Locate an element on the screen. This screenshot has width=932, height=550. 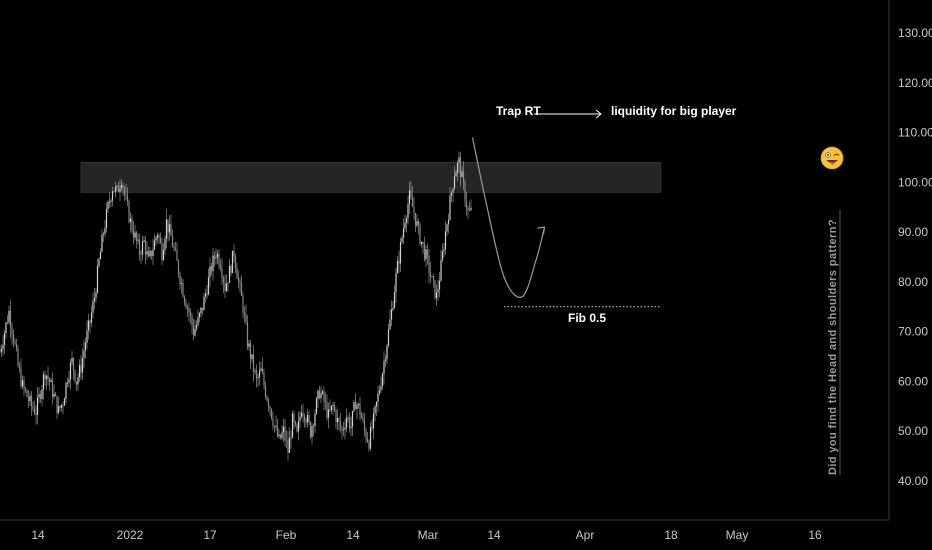
price-tick-label: 60.00 is located at coordinates (913, 381).